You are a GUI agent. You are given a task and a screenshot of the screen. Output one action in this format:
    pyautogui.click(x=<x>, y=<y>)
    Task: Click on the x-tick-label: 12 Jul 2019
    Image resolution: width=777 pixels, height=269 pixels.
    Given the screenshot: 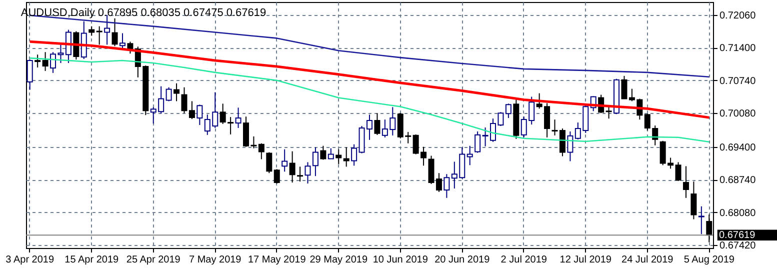 What is the action you would take?
    pyautogui.click(x=586, y=260)
    